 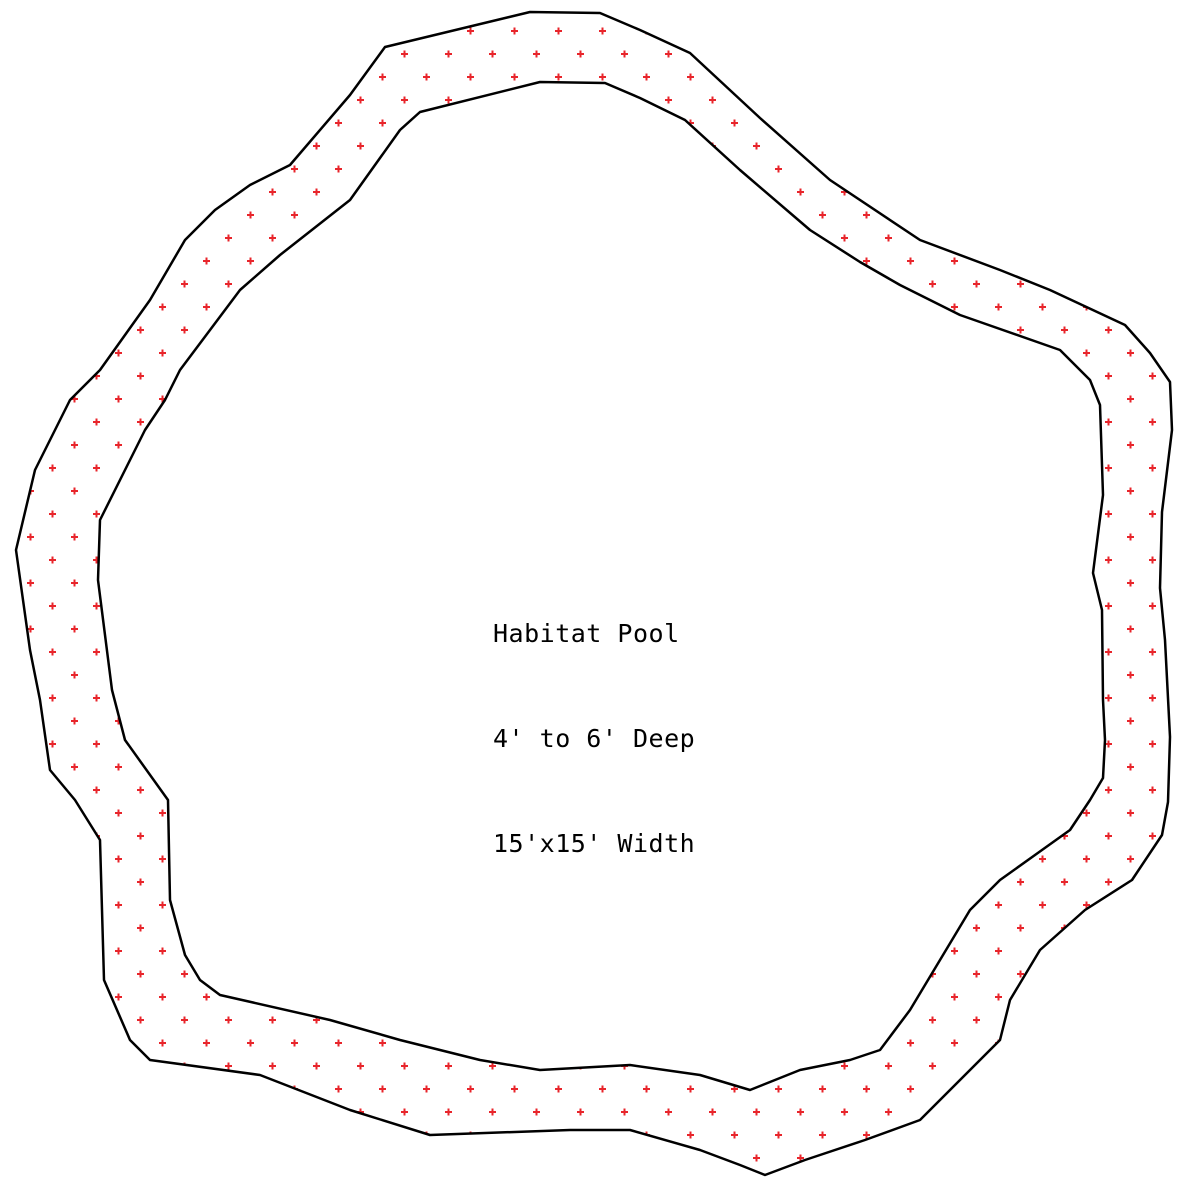 I want to click on pool-name-text: Habitat Pool, so click(x=586, y=633).